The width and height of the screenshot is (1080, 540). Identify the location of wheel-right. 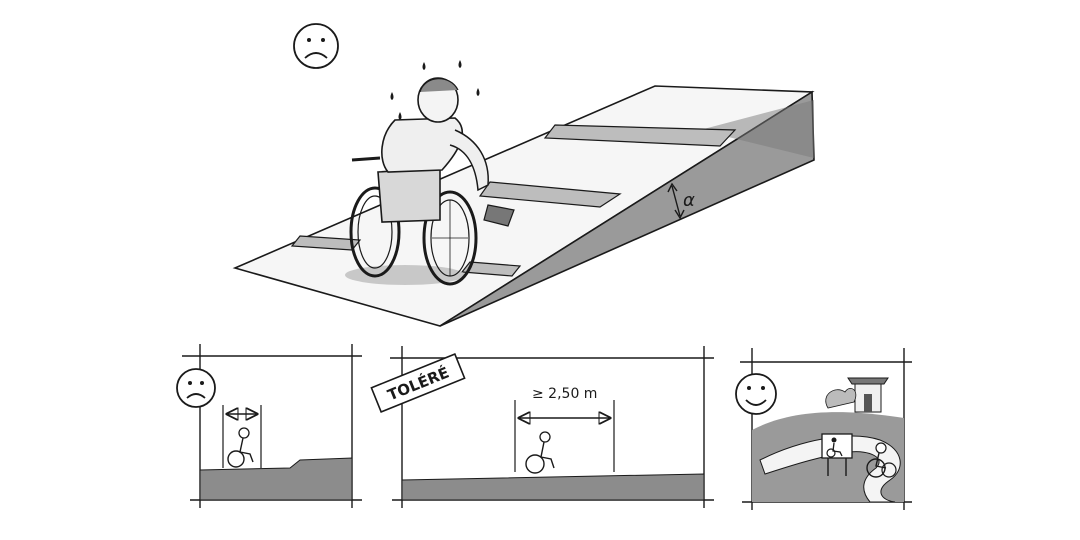
(450, 238).